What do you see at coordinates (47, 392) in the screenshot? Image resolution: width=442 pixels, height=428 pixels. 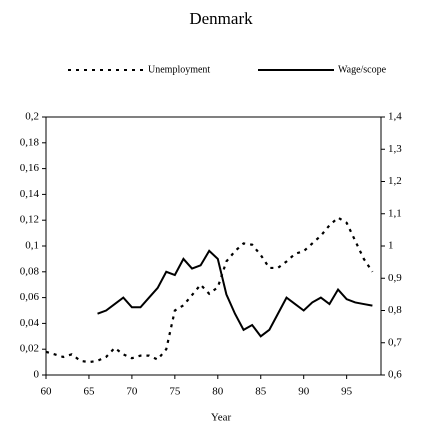 I see `x-tick-label: 60` at bounding box center [47, 392].